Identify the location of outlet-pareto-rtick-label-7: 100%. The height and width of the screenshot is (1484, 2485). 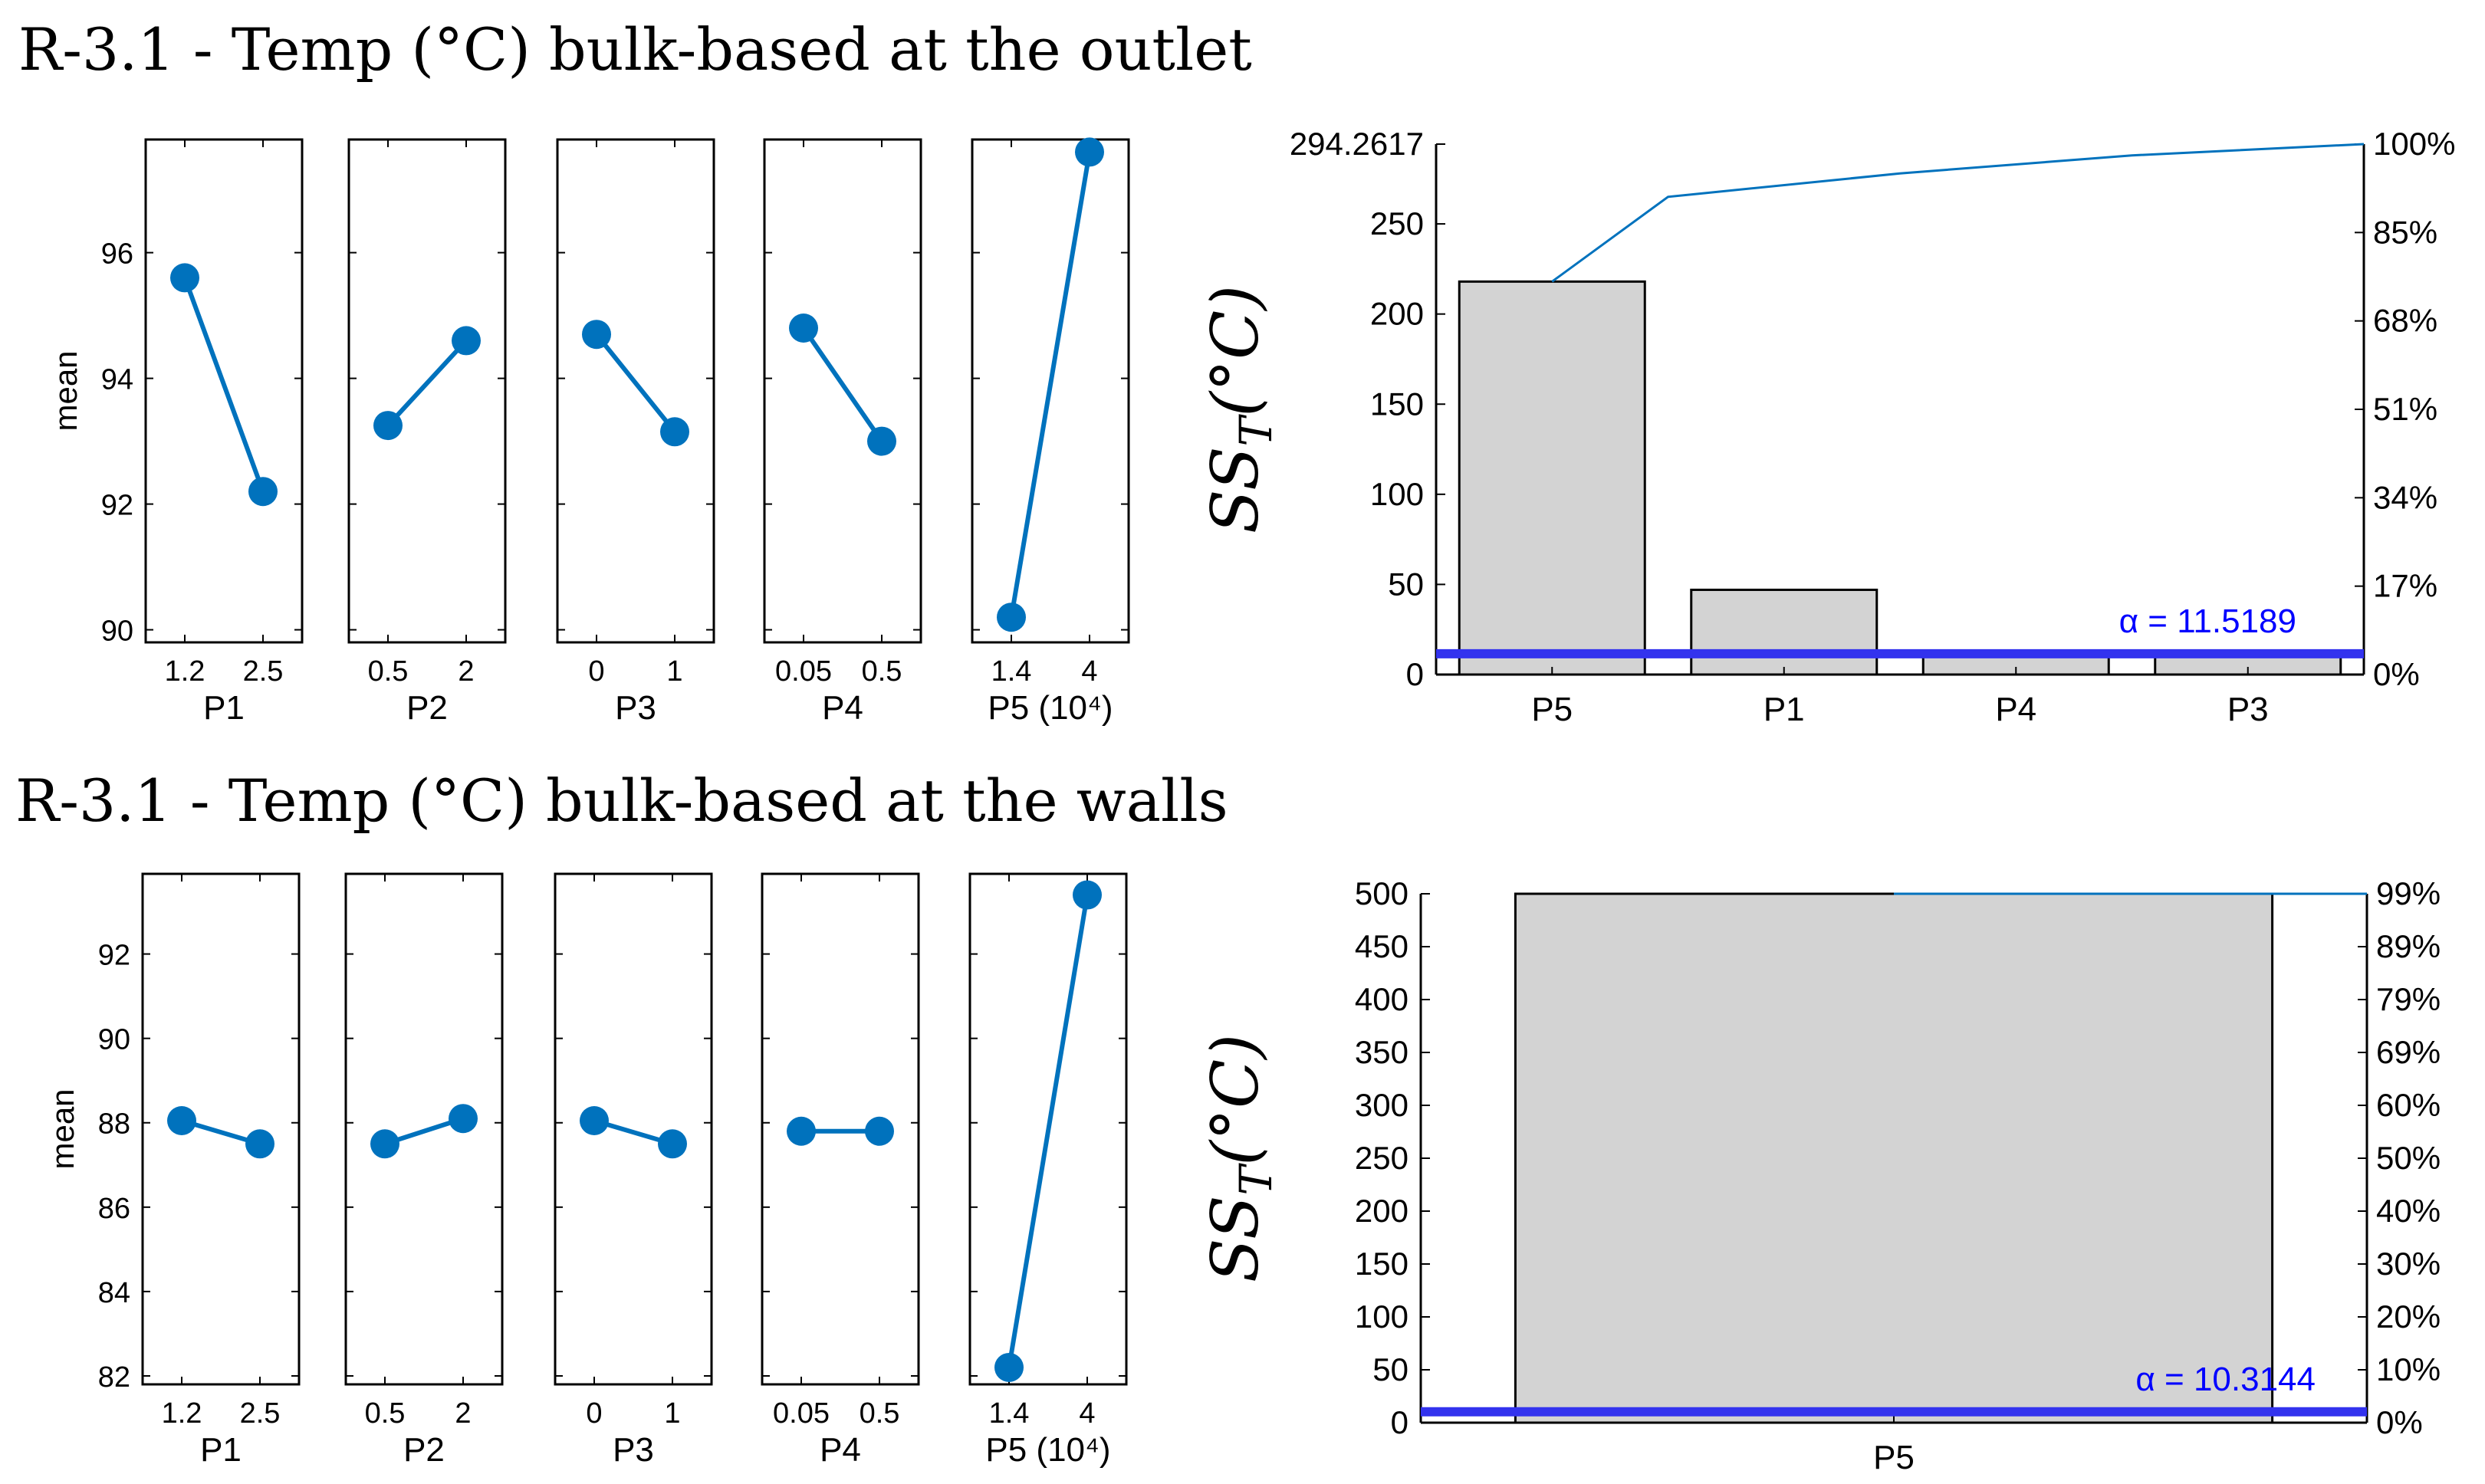
(2414, 144).